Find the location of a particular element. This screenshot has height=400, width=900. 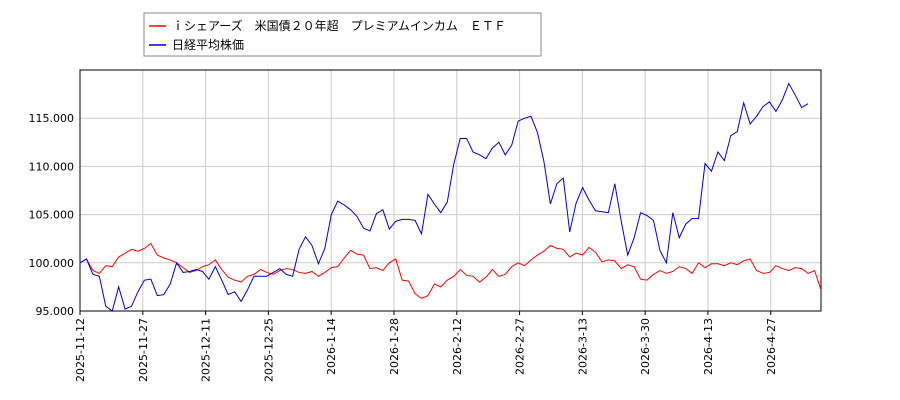

x-tick-label: 2026-3-13 is located at coordinates (582, 346).